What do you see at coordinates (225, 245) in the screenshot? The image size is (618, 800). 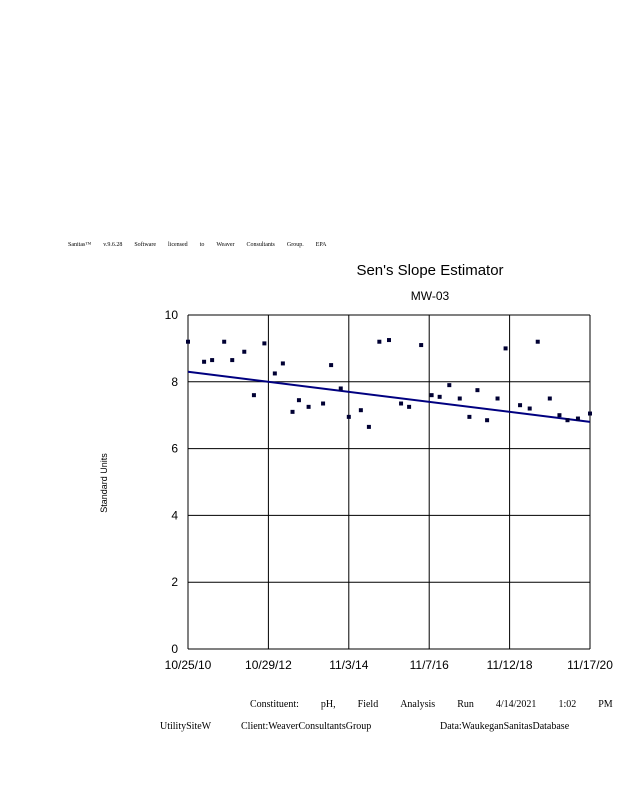 I see `license-word: Weaver` at bounding box center [225, 245].